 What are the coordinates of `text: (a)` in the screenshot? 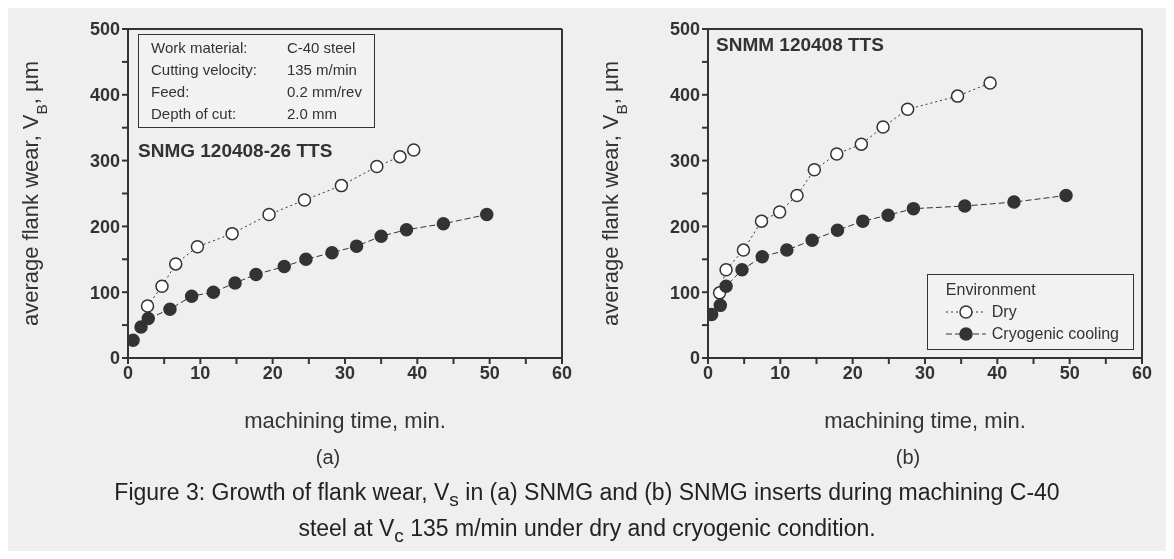 It's located at (328, 457).